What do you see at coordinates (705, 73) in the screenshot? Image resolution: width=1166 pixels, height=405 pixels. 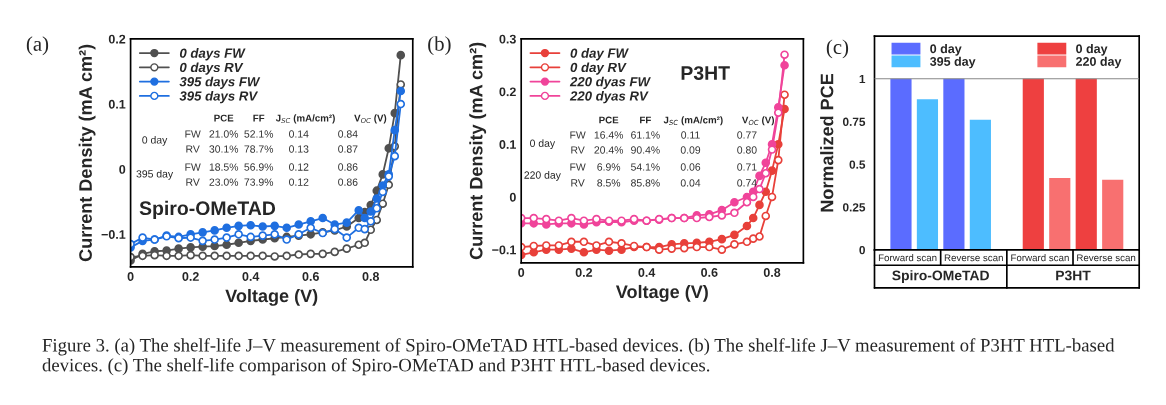 I see `annotation: P3HT` at bounding box center [705, 73].